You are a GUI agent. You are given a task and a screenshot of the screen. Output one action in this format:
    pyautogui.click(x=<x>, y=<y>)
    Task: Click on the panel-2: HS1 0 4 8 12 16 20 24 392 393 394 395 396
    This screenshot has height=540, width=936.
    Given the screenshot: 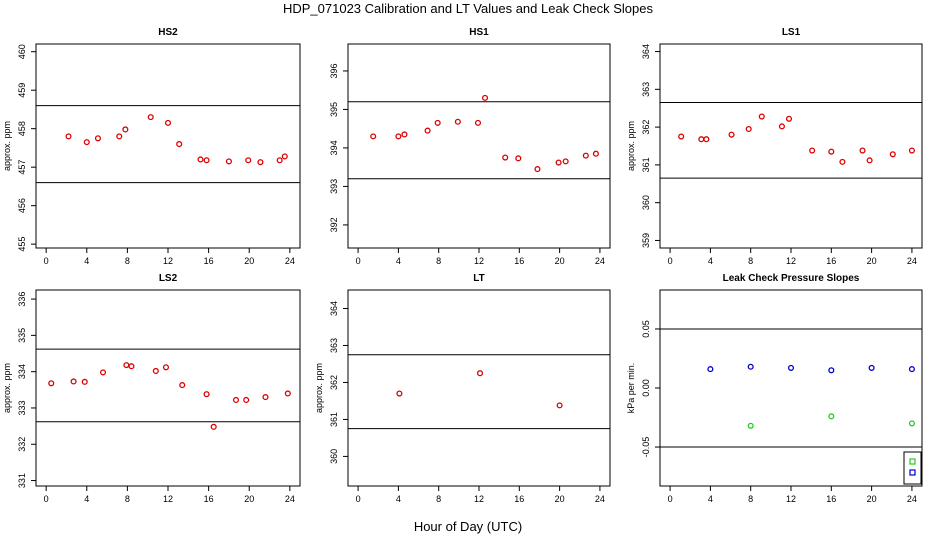 What is the action you would take?
    pyautogui.click(x=470, y=146)
    